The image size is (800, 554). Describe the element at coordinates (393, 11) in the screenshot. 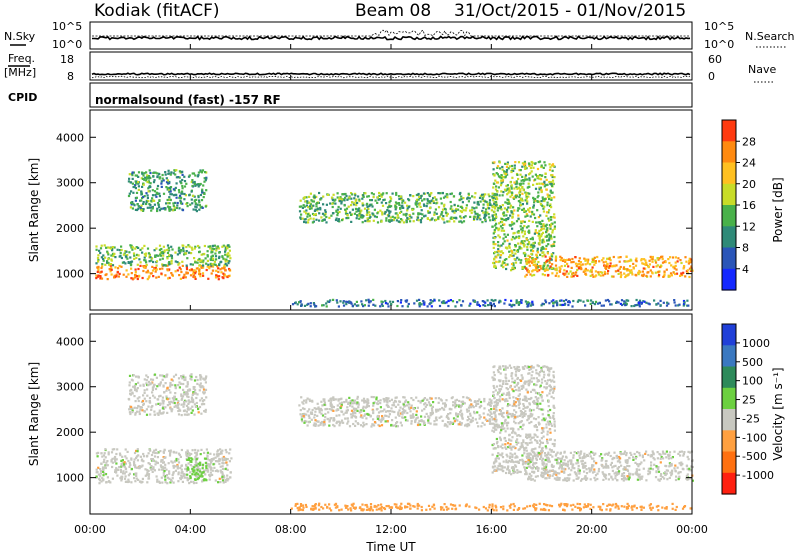

I see `beam-label: Beam 08` at that location.